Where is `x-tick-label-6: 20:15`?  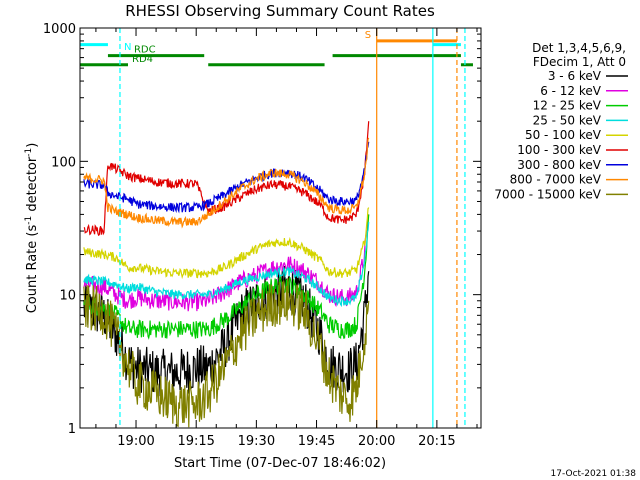 x-tick-label-6: 20:15 is located at coordinates (436, 441).